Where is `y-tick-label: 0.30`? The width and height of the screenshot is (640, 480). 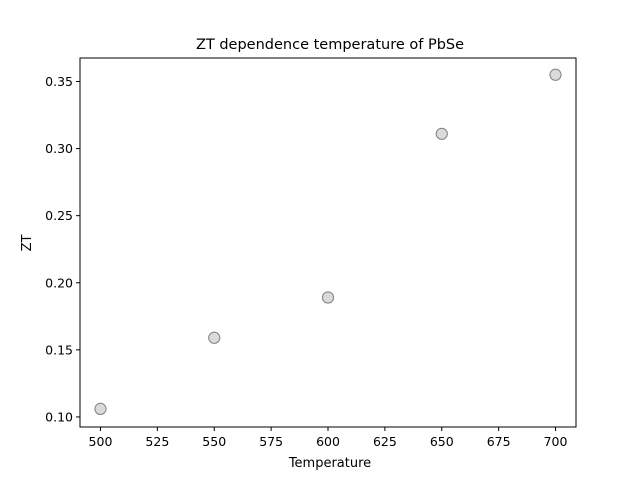
y-tick-label: 0.30 is located at coordinates (59, 148).